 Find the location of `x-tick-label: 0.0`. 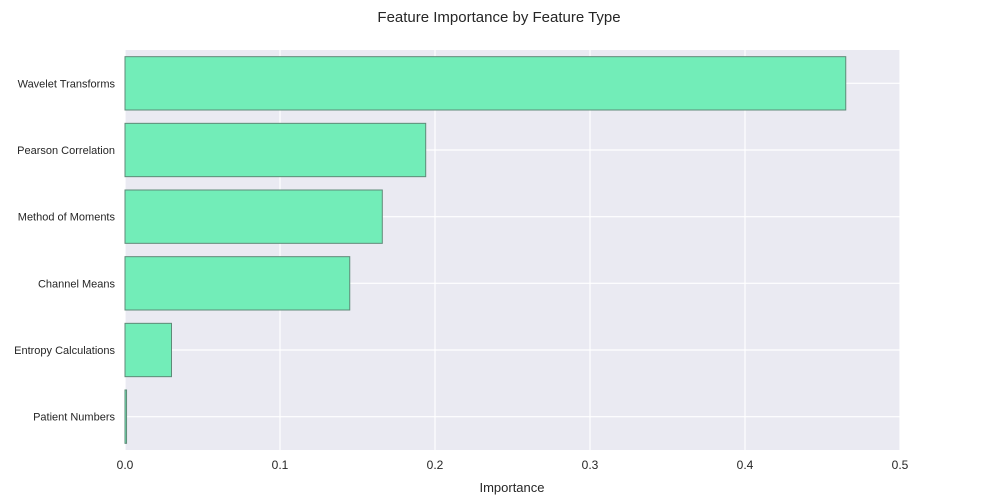

x-tick-label: 0.0 is located at coordinates (125, 465).